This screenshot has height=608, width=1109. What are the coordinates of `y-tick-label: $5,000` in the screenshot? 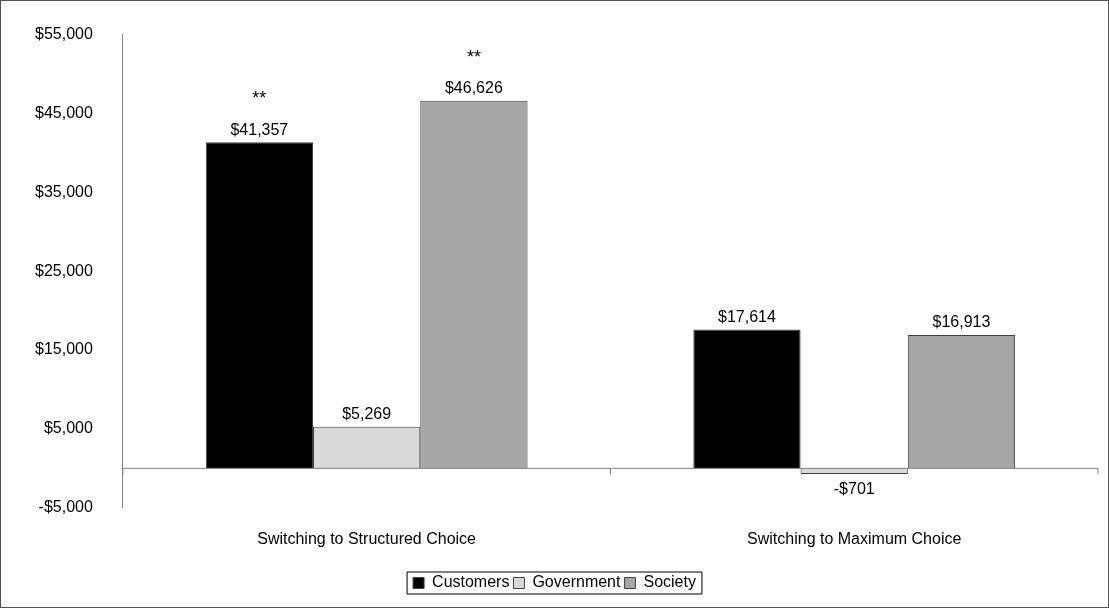 It's located at (68, 428).